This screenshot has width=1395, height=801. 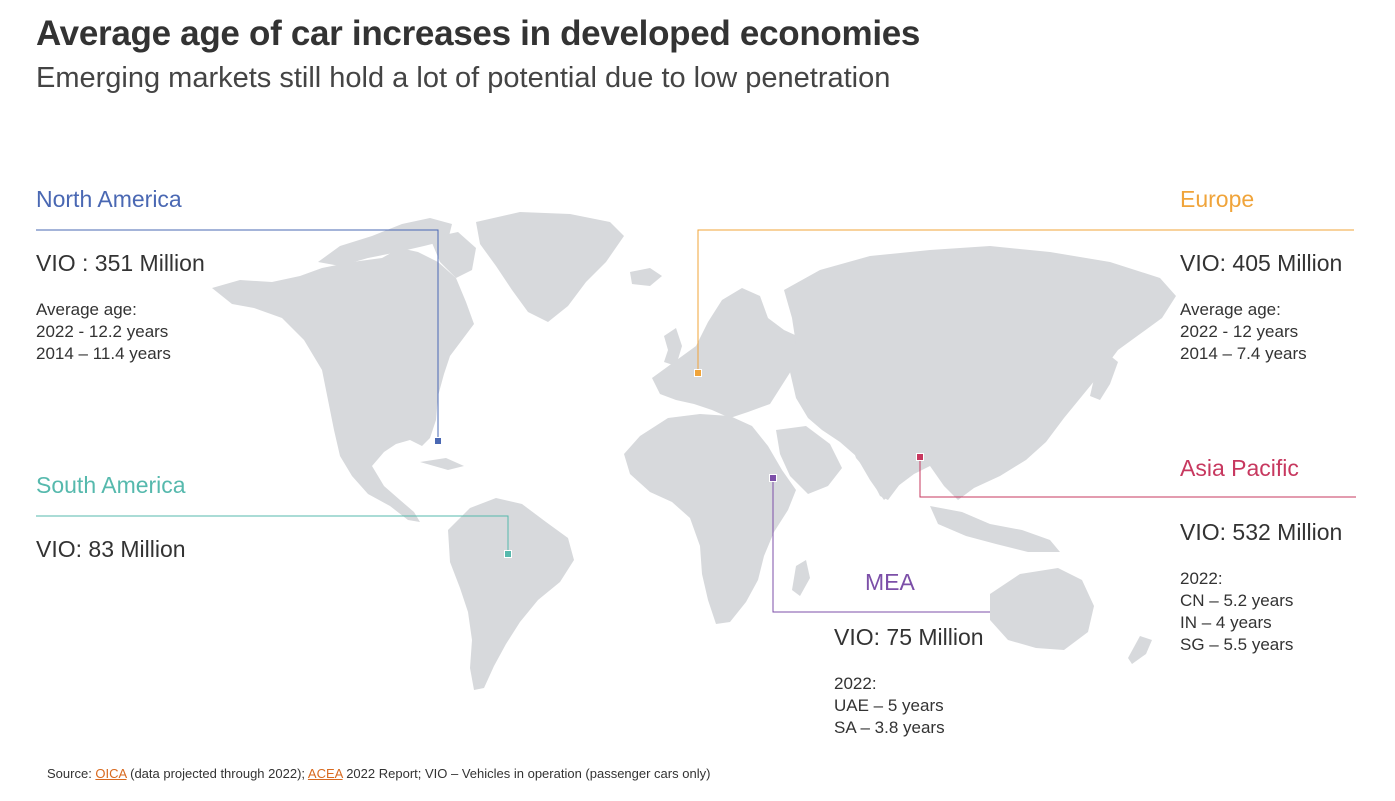 I want to click on asia-pacific-marker, so click(x=920, y=457).